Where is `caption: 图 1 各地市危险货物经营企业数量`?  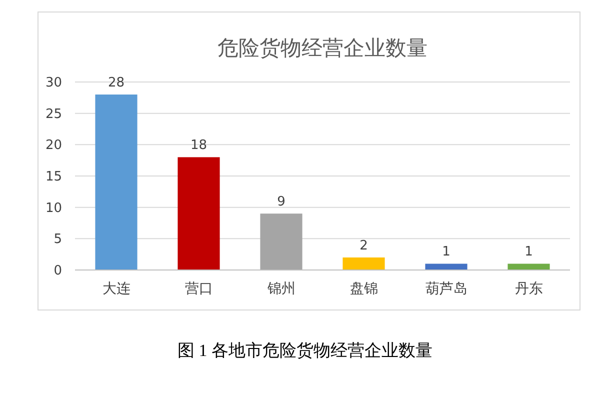 caption: 图 1 各地市危险货物经营企业数量 is located at coordinates (305, 350).